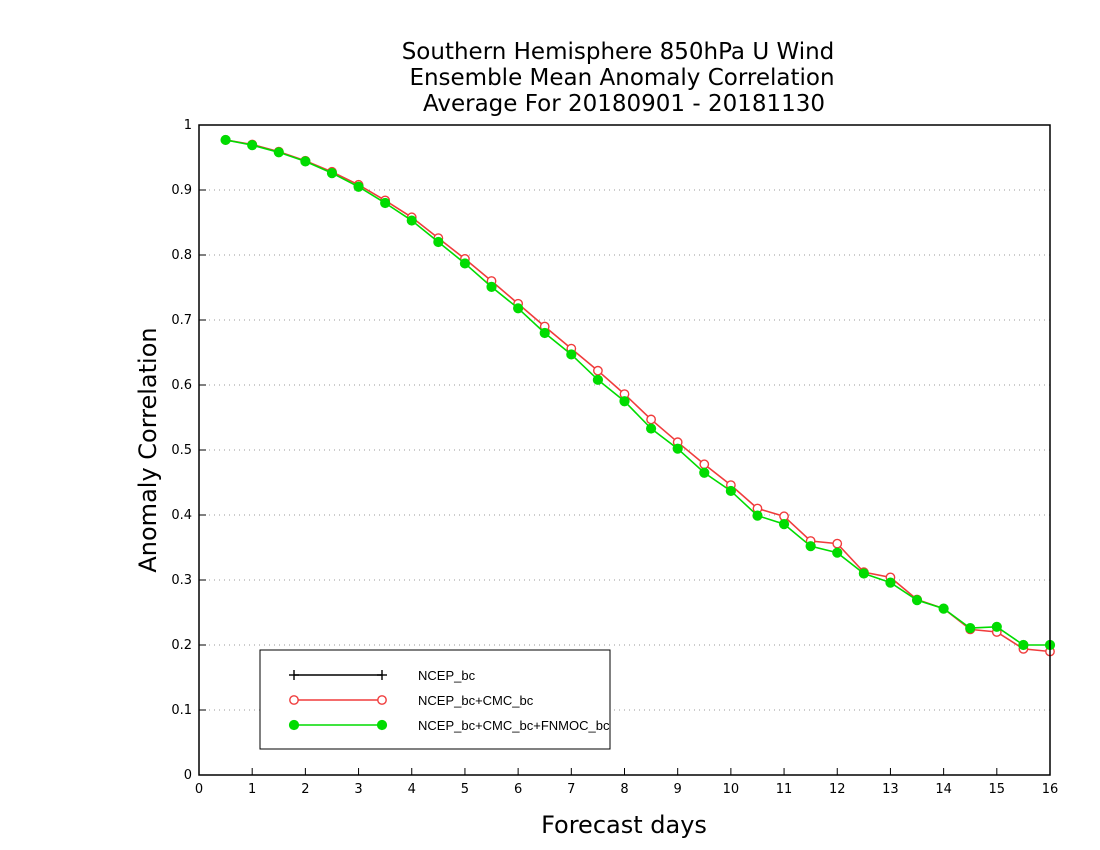 The height and width of the screenshot is (850, 1100). What do you see at coordinates (447, 675) in the screenshot?
I see `legend-label-0: NCEP_bc` at bounding box center [447, 675].